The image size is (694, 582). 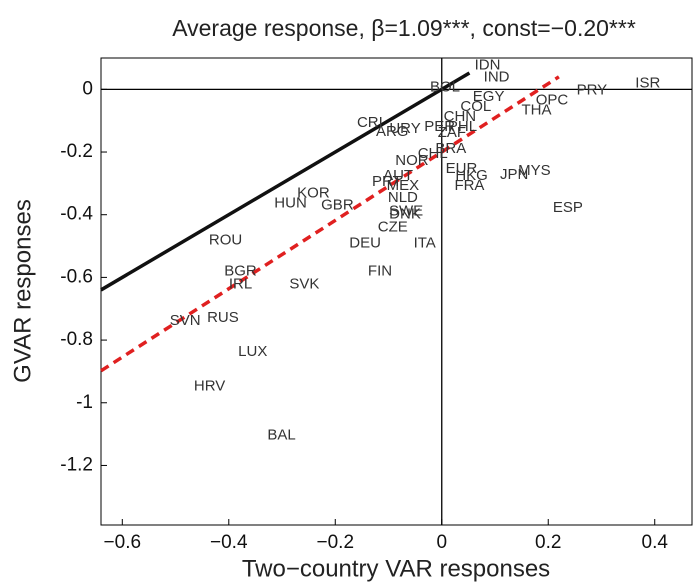 What do you see at coordinates (445, 86) in the screenshot?
I see `point-label: BOL` at bounding box center [445, 86].